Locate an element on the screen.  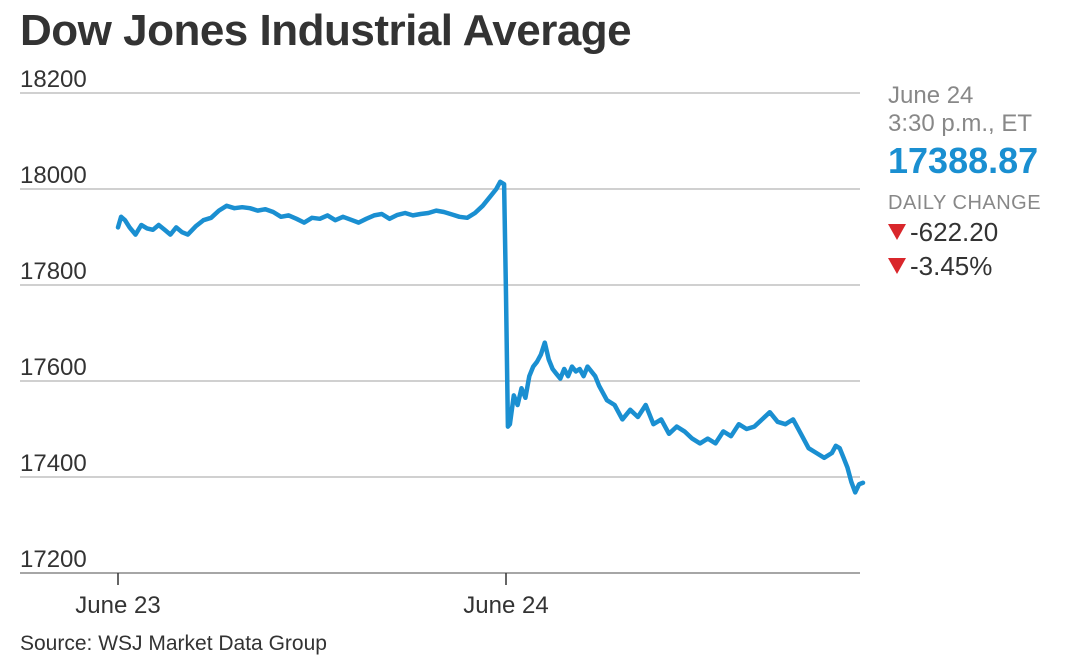
x-tick-label: June 24 is located at coordinates (505, 605).